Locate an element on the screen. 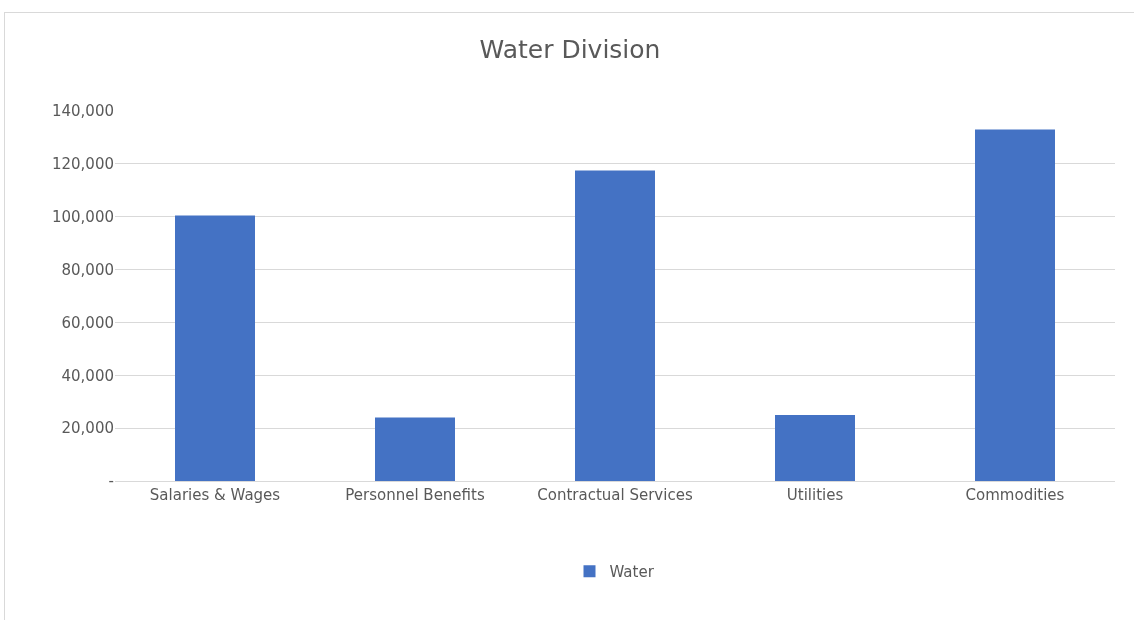 This screenshot has width=1139, height=624. y-tick-label: 40,000 is located at coordinates (87, 375).